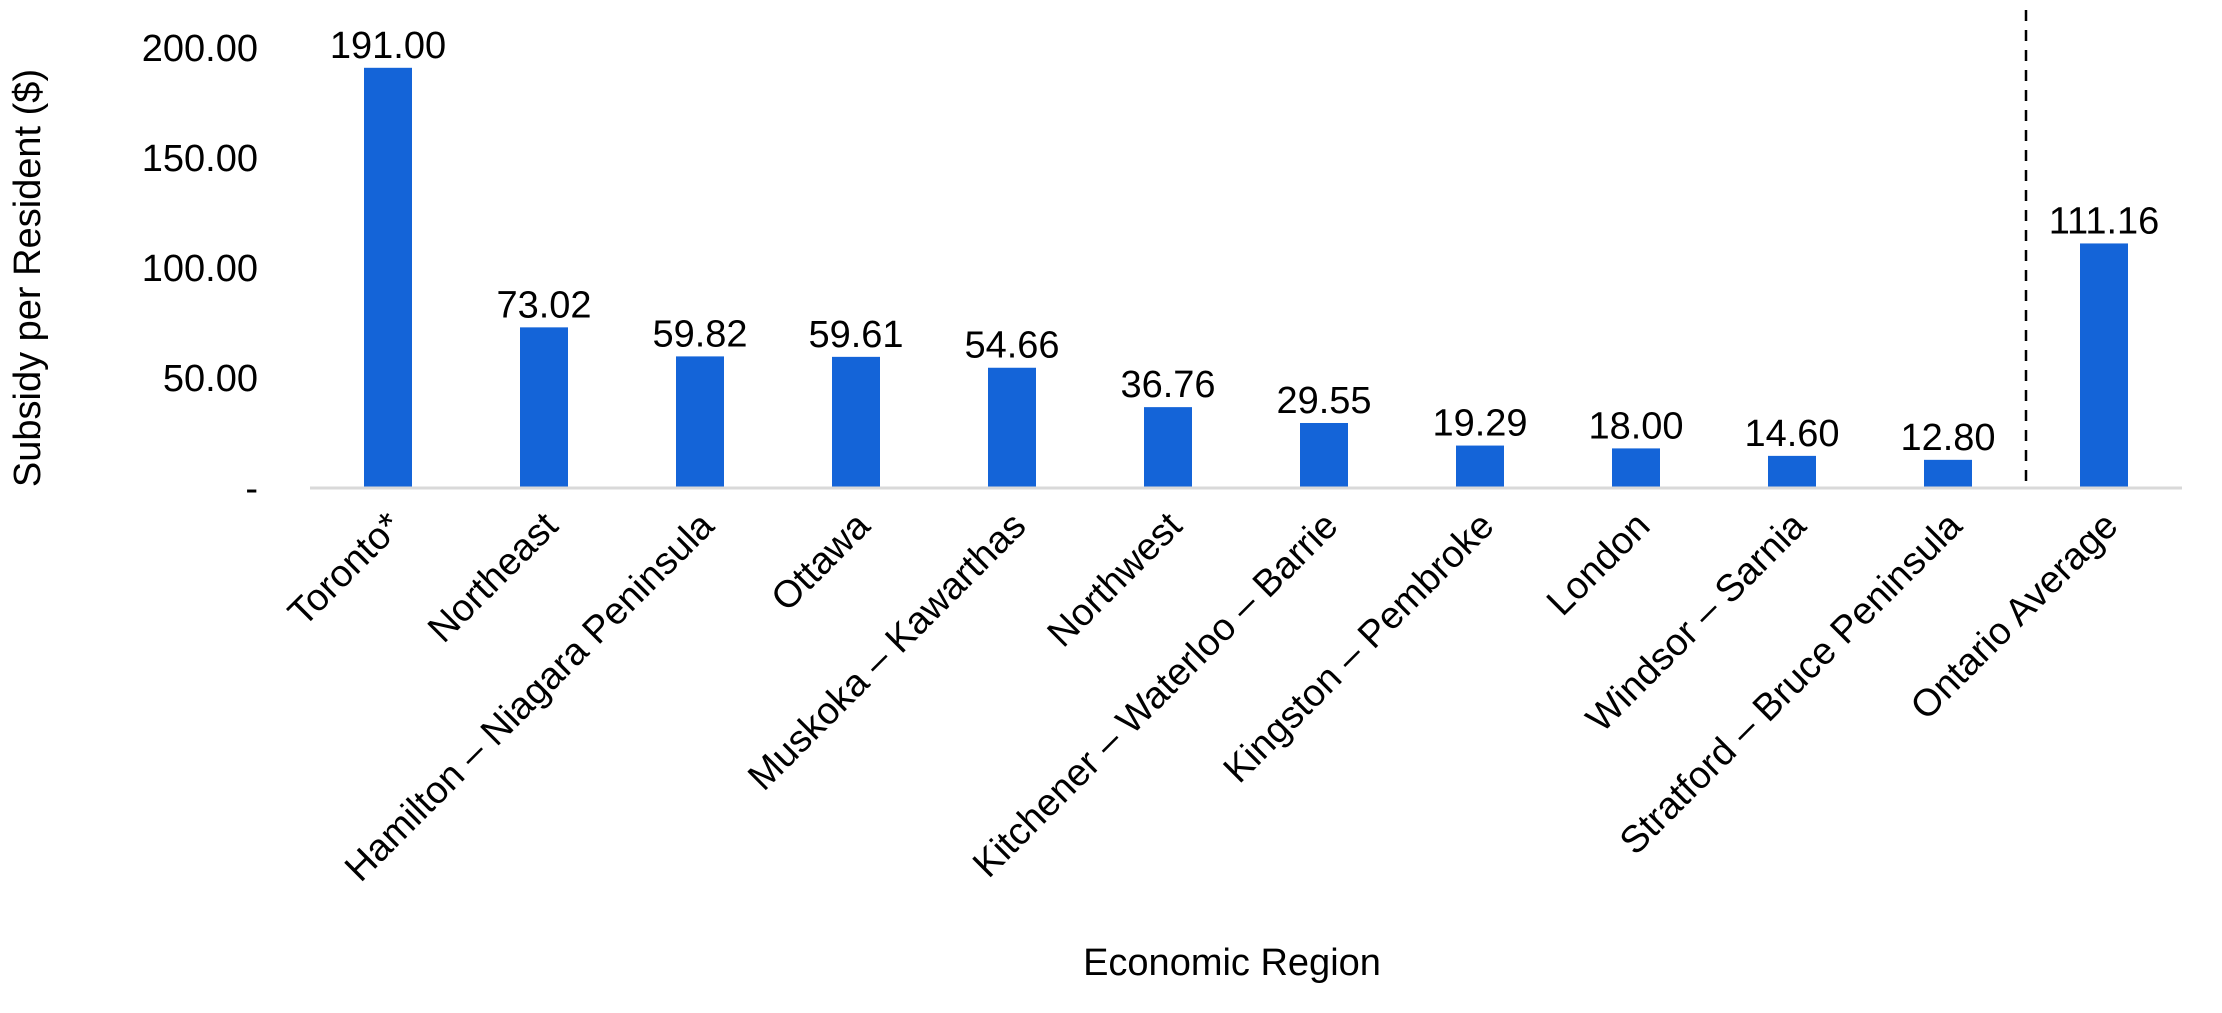 This screenshot has height=1013, width=2222. Describe the element at coordinates (28, 278) in the screenshot. I see `y-axis-title: Subsidy per Resident ($)` at that location.